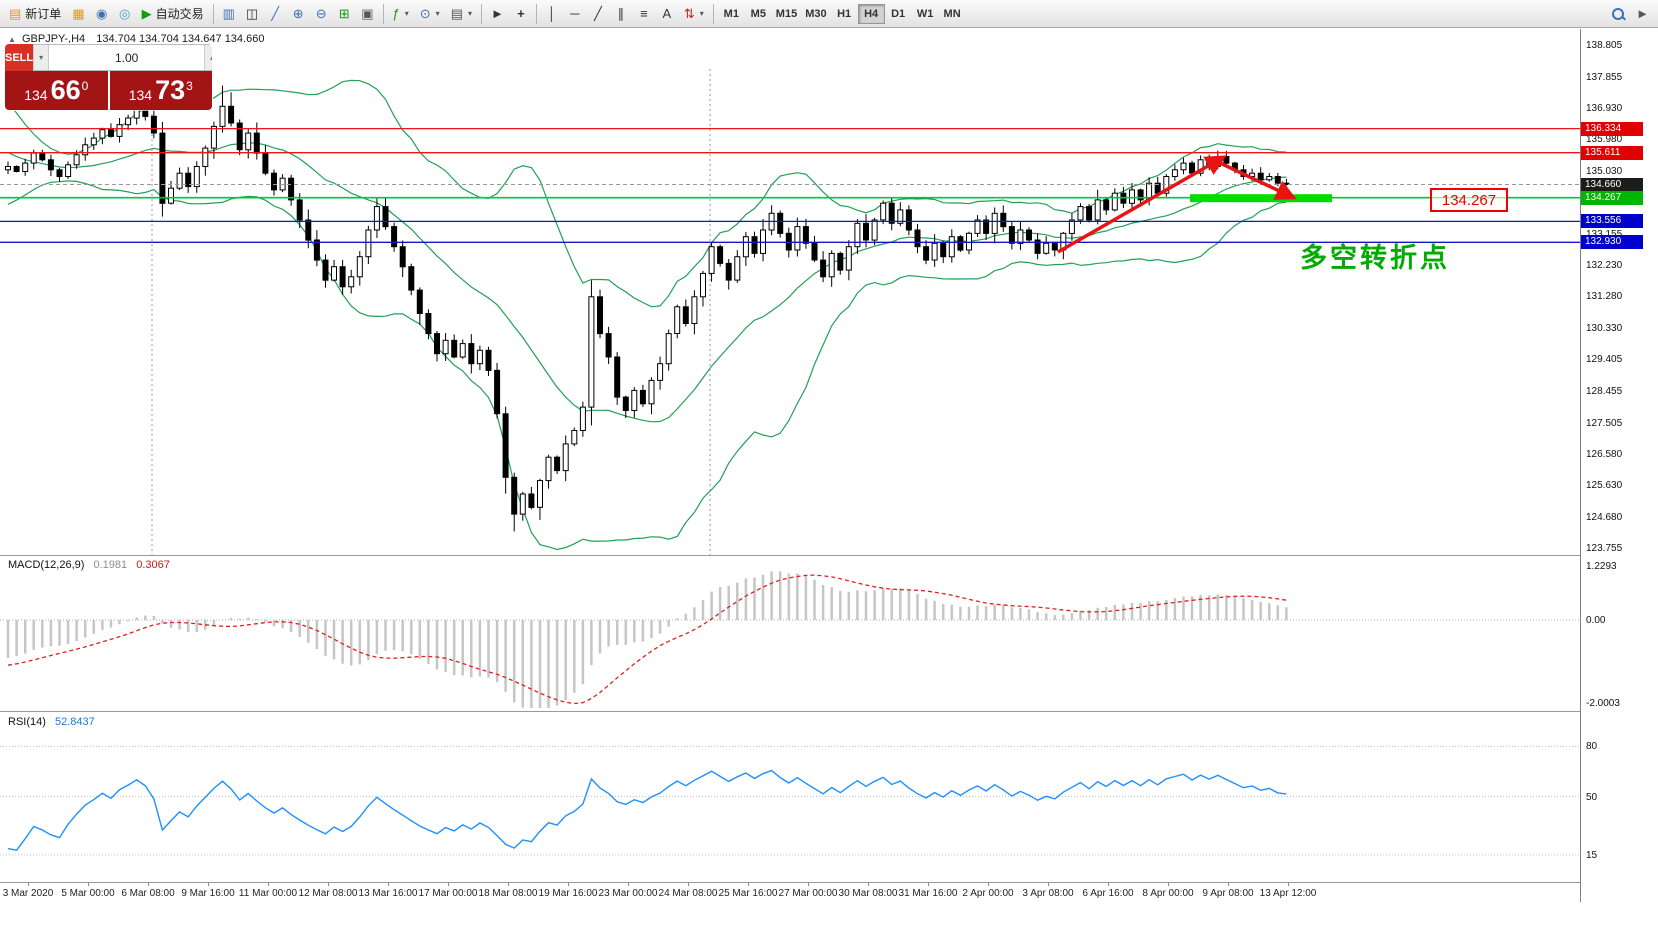  Describe the element at coordinates (621, 14) in the screenshot. I see `channel-tool-button: ∥` at that location.